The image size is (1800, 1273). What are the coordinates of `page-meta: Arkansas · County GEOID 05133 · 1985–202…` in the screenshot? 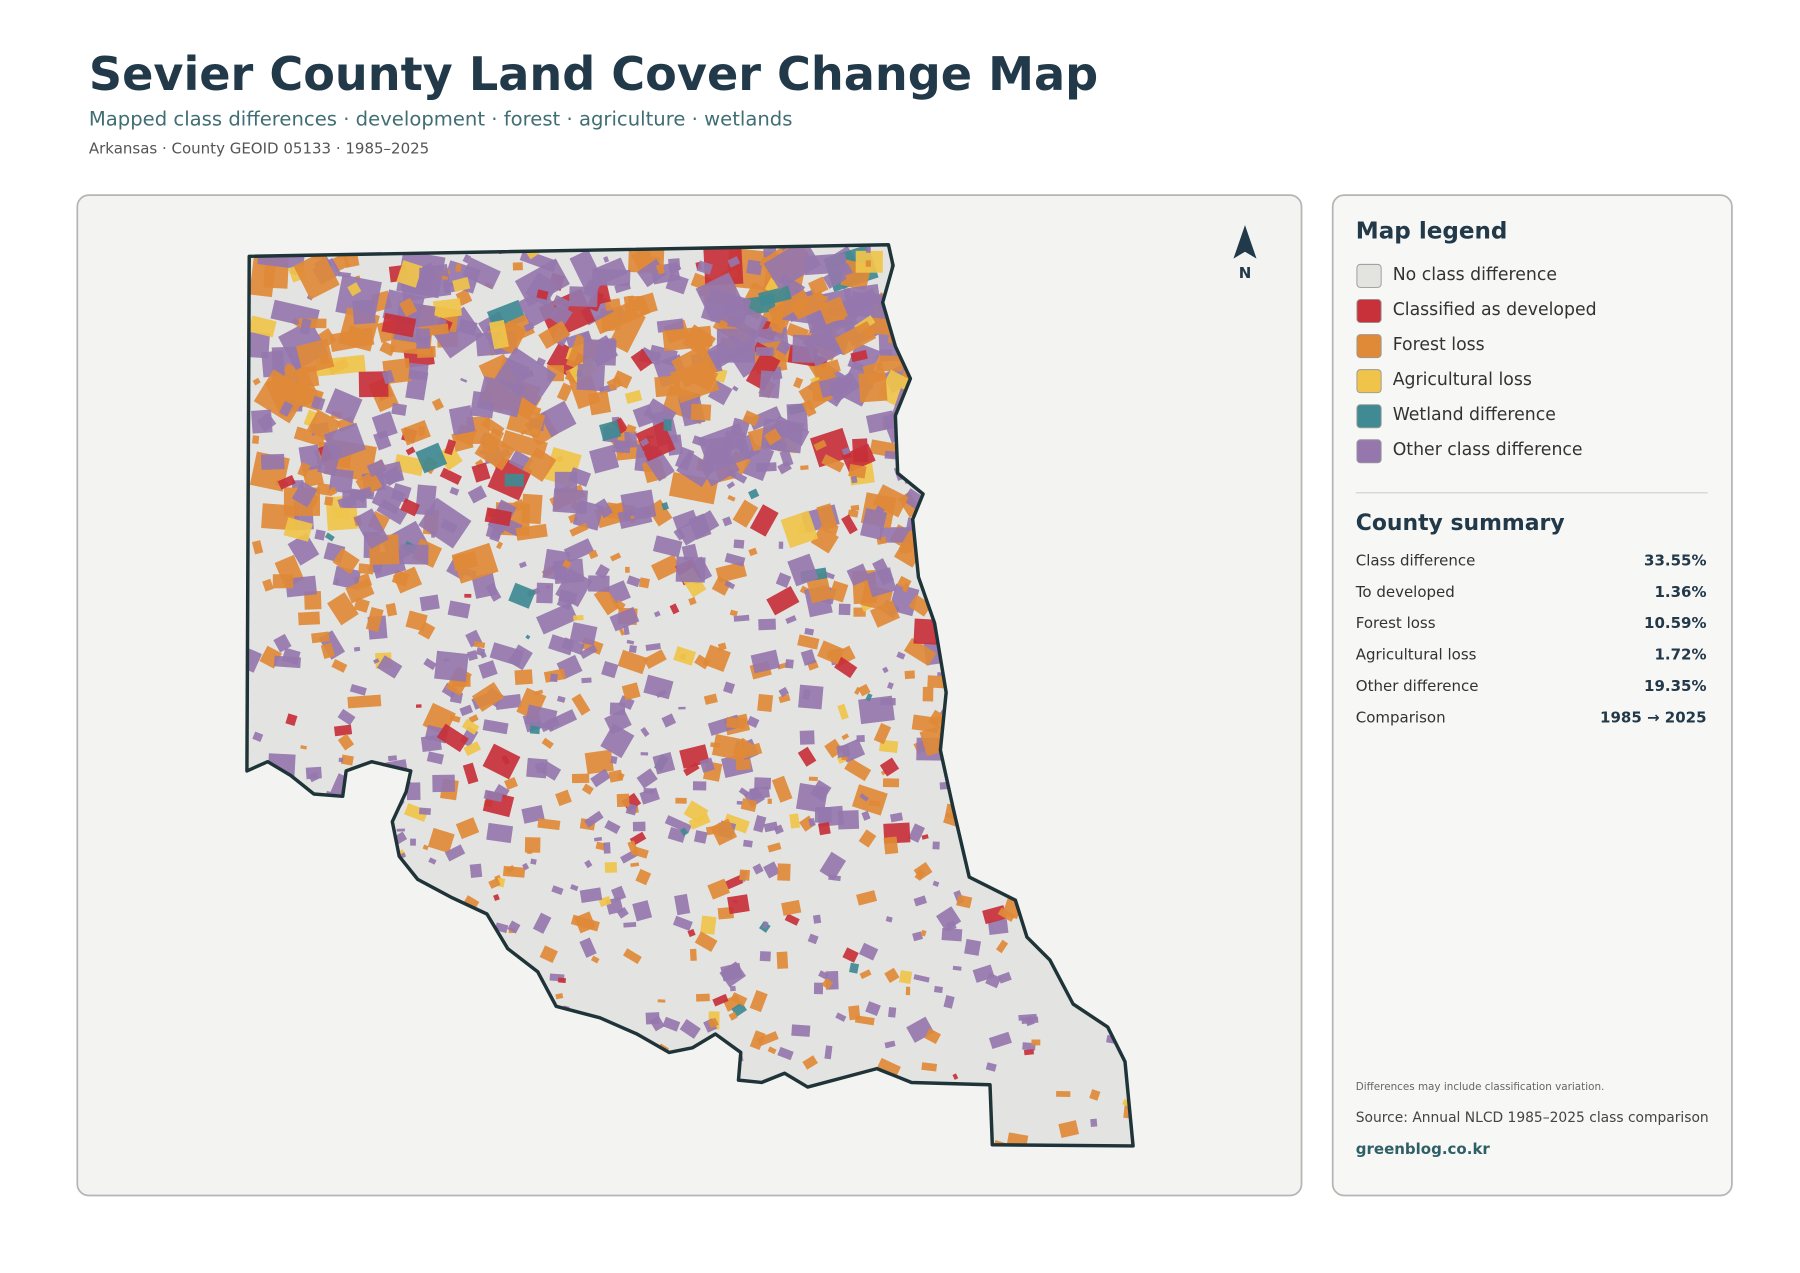 It's located at (259, 149).